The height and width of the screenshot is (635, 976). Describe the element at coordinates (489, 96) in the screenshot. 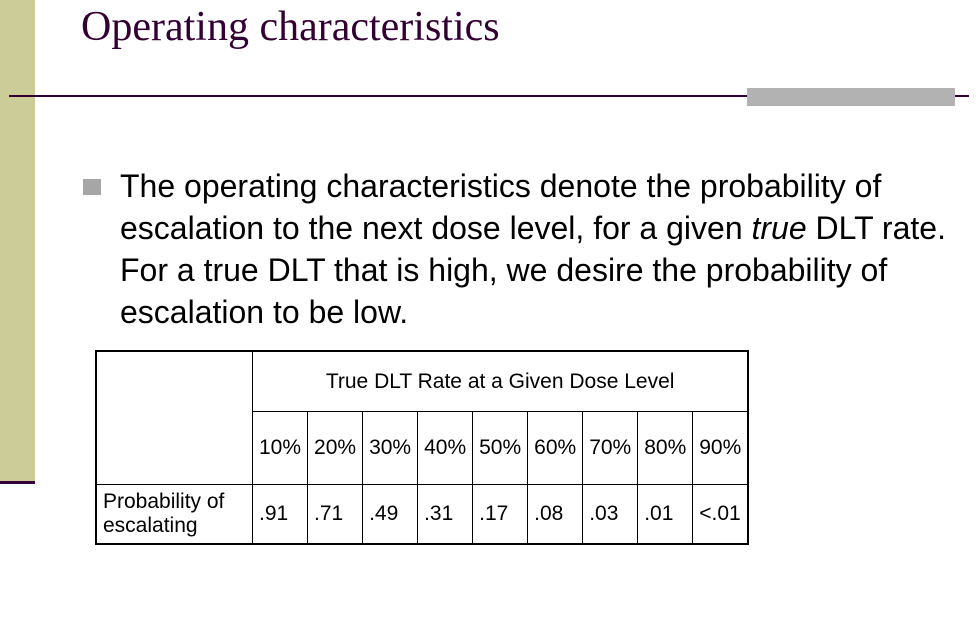

I see `title-divider` at that location.